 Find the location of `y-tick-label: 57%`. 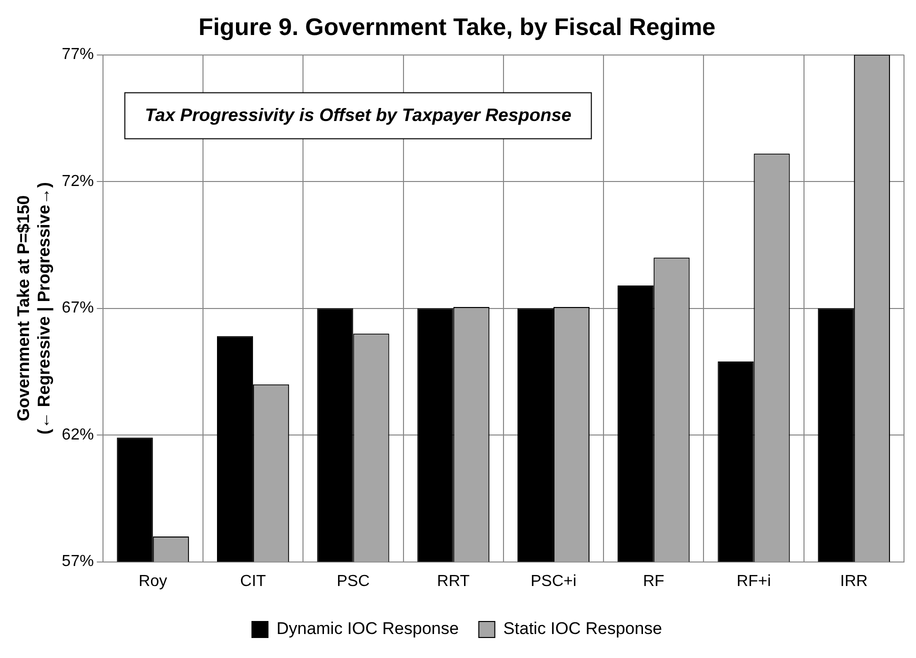

y-tick-label: 57% is located at coordinates (78, 561).